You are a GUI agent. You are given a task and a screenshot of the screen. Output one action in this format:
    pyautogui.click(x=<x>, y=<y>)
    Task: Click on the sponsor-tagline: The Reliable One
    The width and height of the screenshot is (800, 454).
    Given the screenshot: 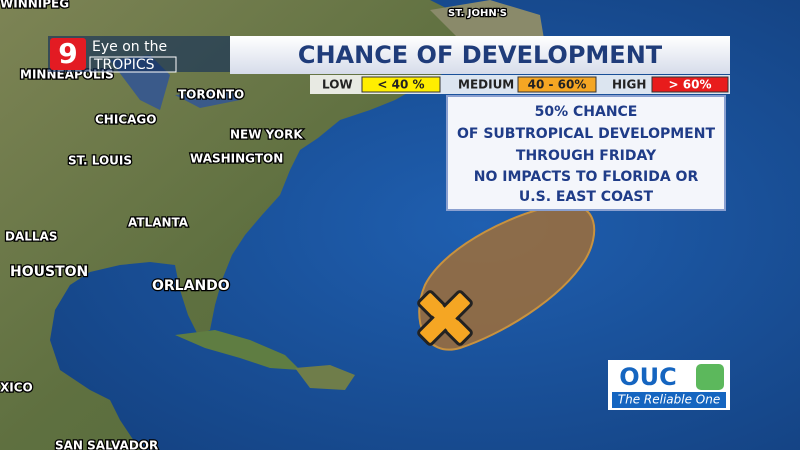 What is the action you would take?
    pyautogui.click(x=669, y=400)
    